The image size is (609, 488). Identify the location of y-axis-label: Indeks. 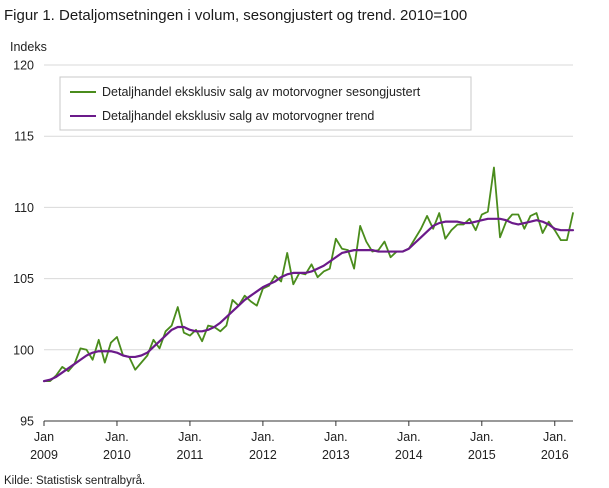
(28, 47).